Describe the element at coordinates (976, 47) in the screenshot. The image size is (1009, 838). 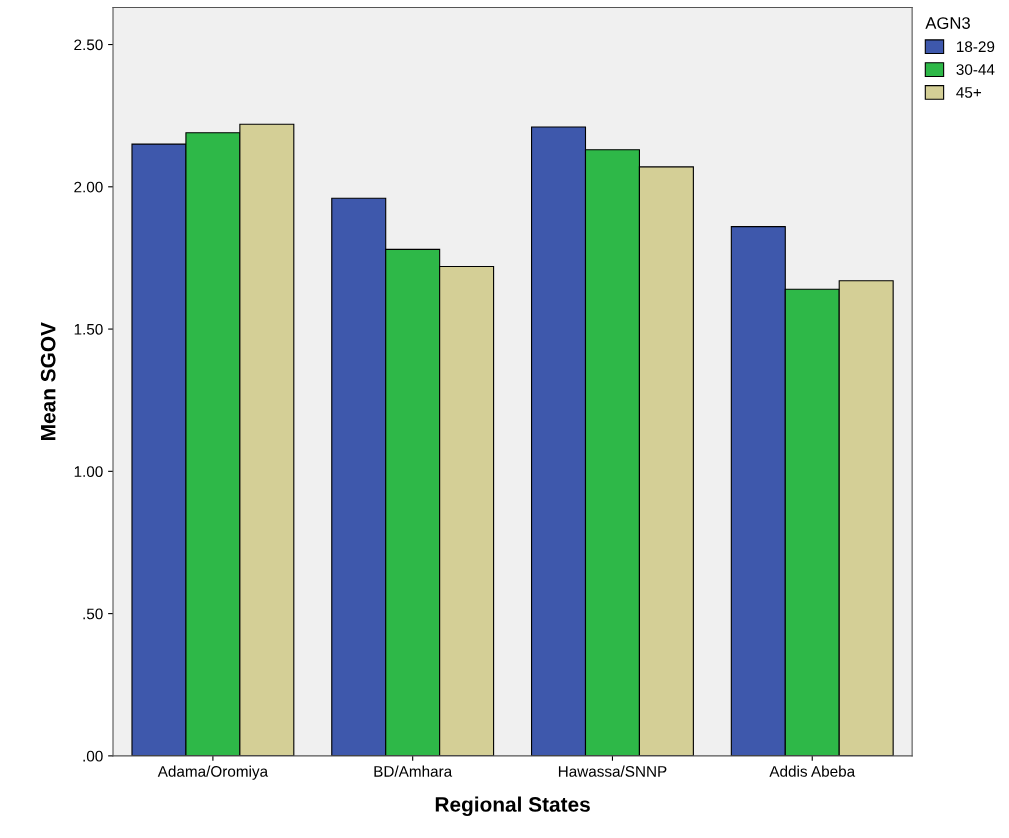
I see `legend-label: 18-29` at that location.